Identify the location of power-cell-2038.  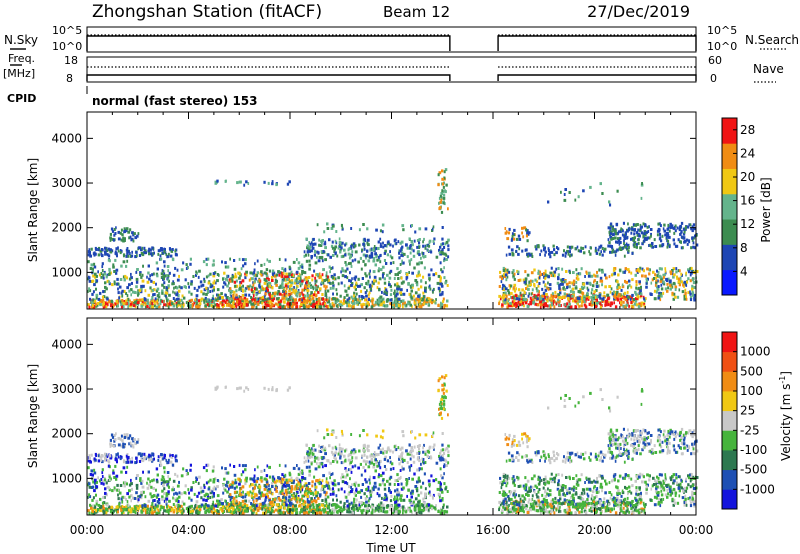
(366, 258).